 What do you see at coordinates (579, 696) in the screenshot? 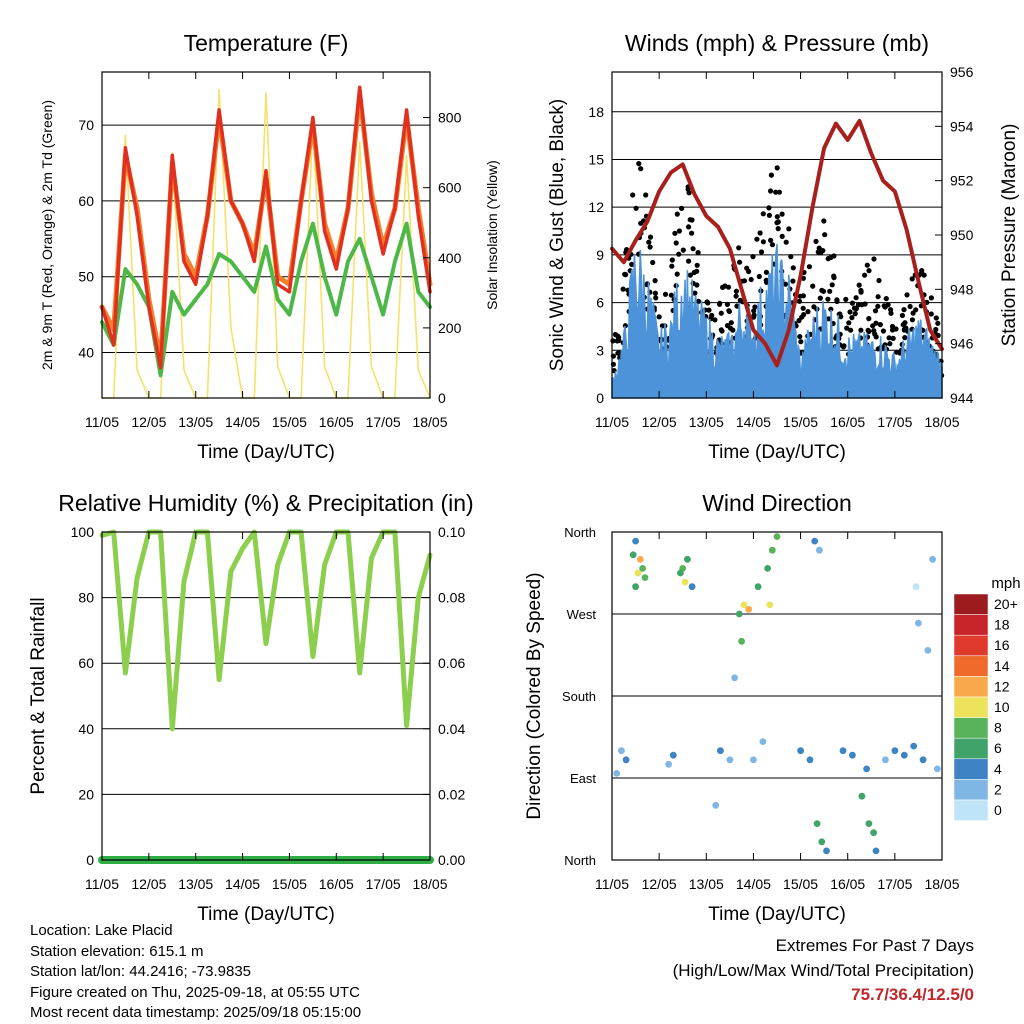
I see `y-tick-label: South` at bounding box center [579, 696].